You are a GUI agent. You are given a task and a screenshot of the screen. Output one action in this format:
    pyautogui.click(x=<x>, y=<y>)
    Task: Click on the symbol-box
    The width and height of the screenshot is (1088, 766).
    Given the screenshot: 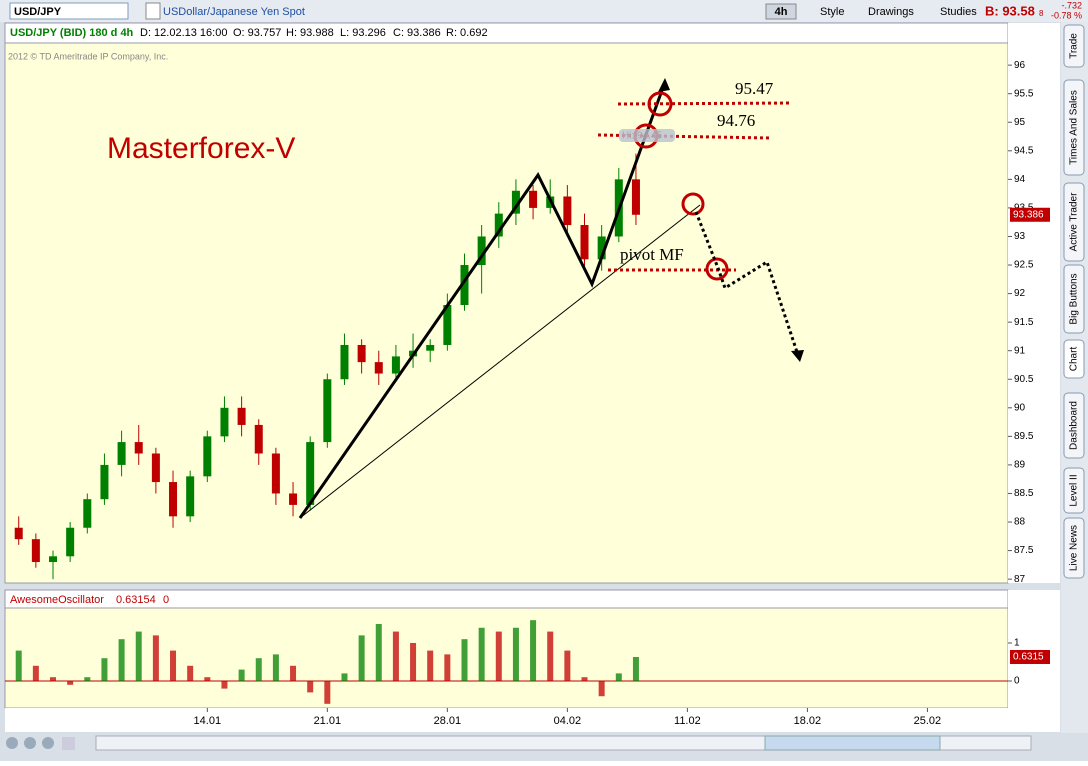 What is the action you would take?
    pyautogui.click(x=69, y=11)
    